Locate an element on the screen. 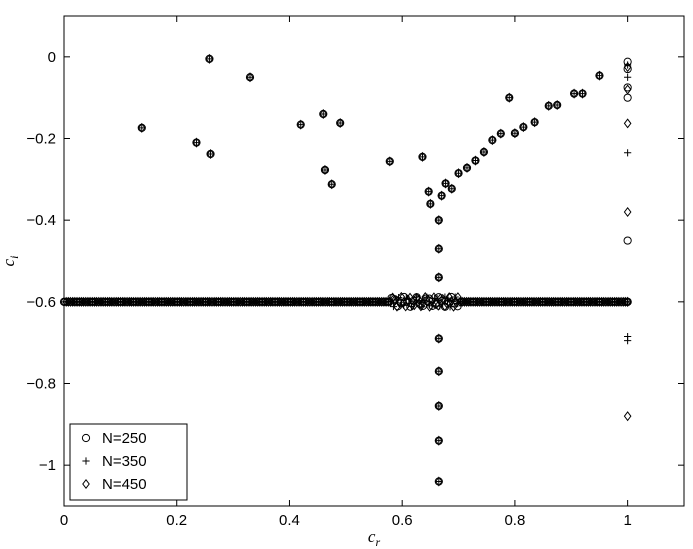  x-axis-label: cr is located at coordinates (374, 538).